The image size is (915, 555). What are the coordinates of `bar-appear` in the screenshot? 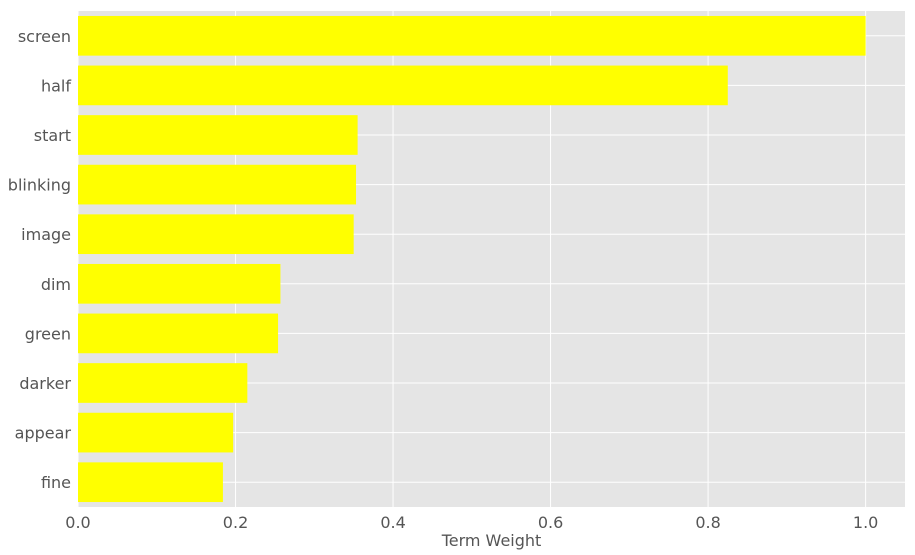 It's located at (156, 432).